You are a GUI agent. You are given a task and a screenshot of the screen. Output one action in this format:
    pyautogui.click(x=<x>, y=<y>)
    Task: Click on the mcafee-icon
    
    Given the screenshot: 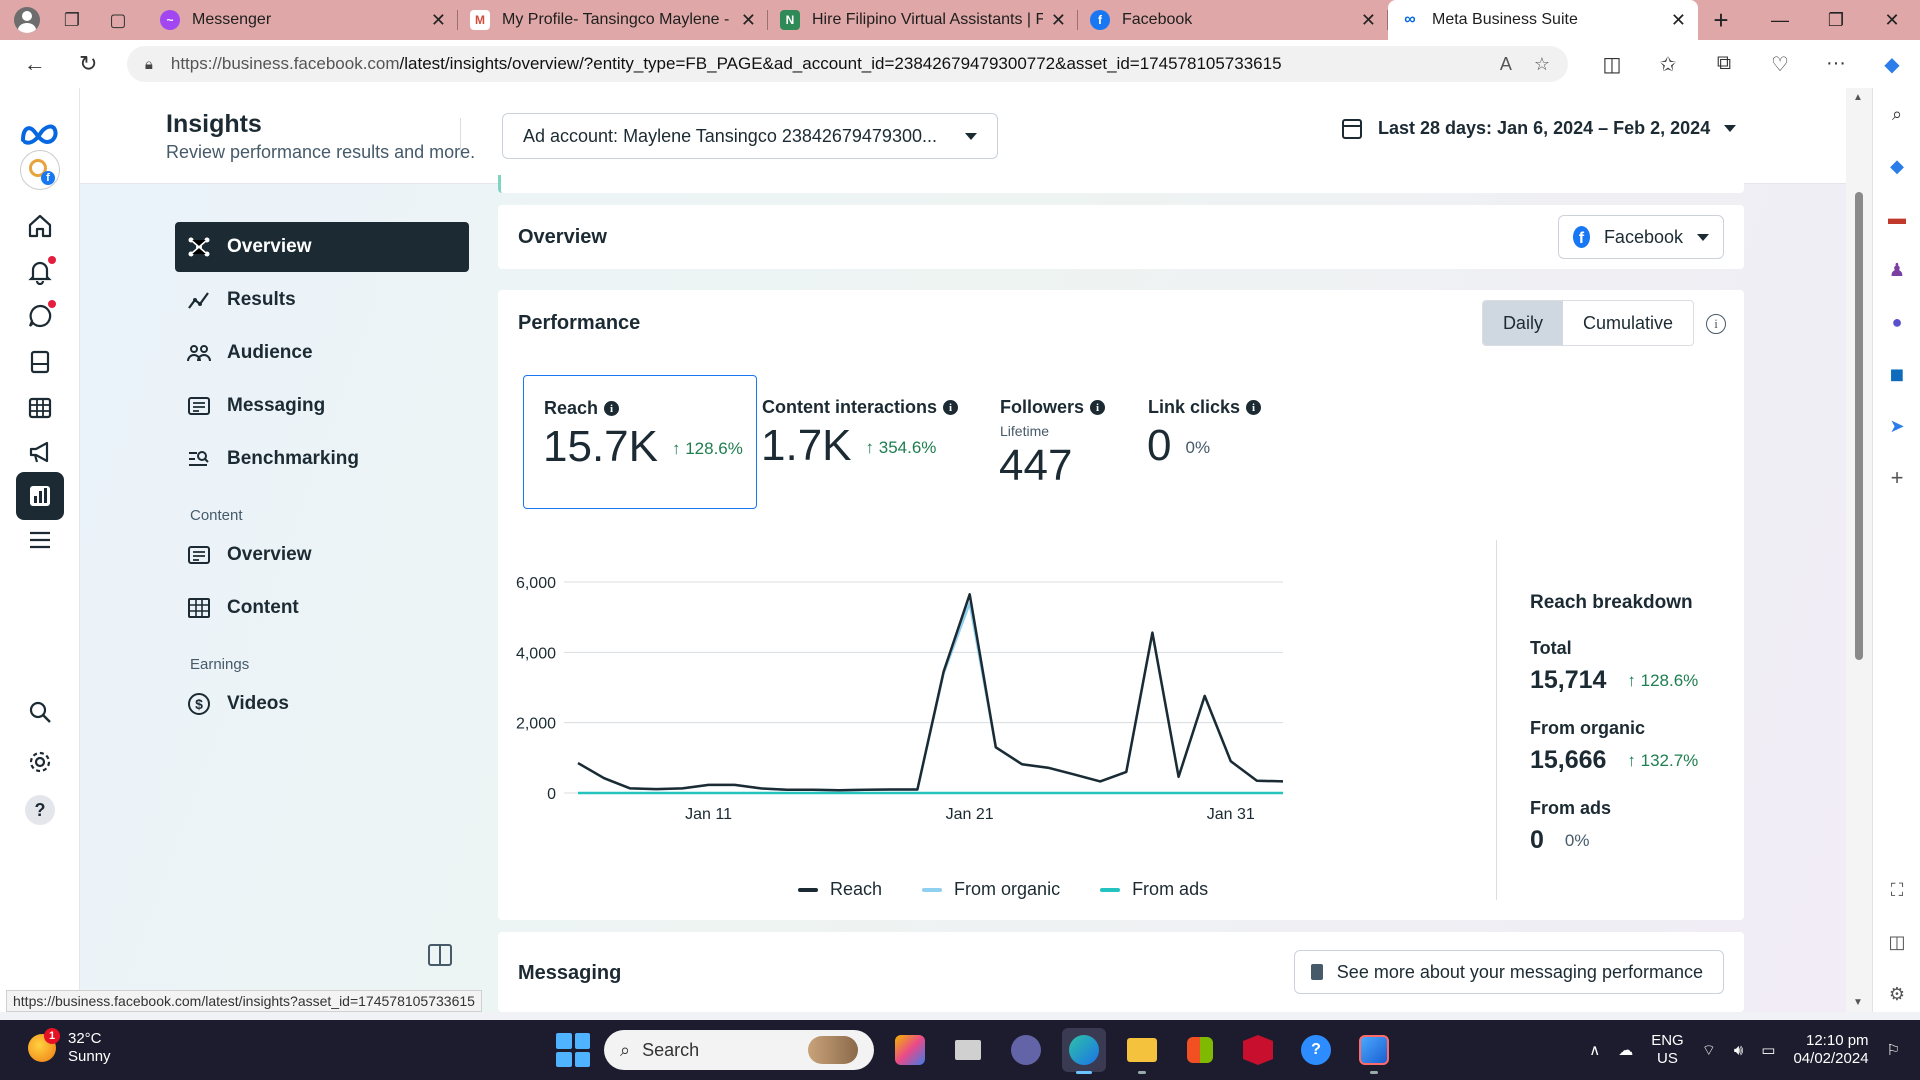 What is the action you would take?
    pyautogui.click(x=1258, y=1050)
    